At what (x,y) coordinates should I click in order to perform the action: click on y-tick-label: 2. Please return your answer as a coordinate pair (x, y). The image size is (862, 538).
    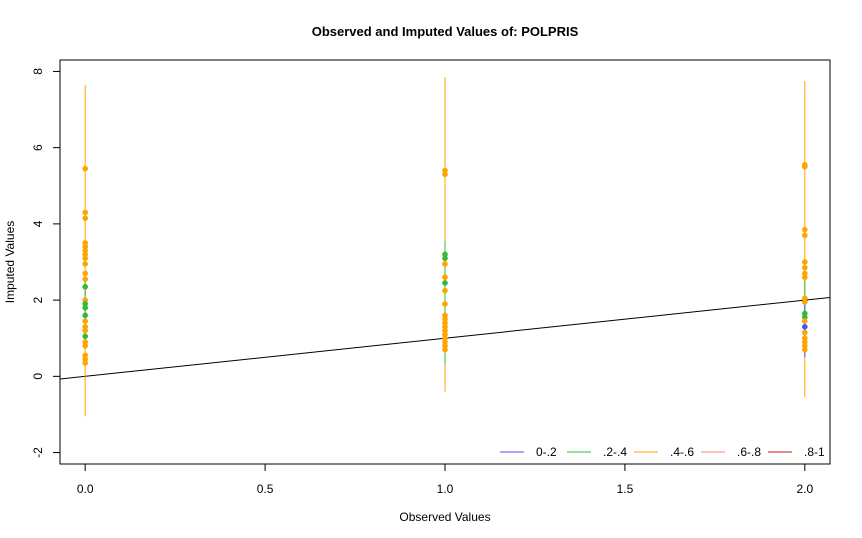
    Looking at the image, I should click on (38, 299).